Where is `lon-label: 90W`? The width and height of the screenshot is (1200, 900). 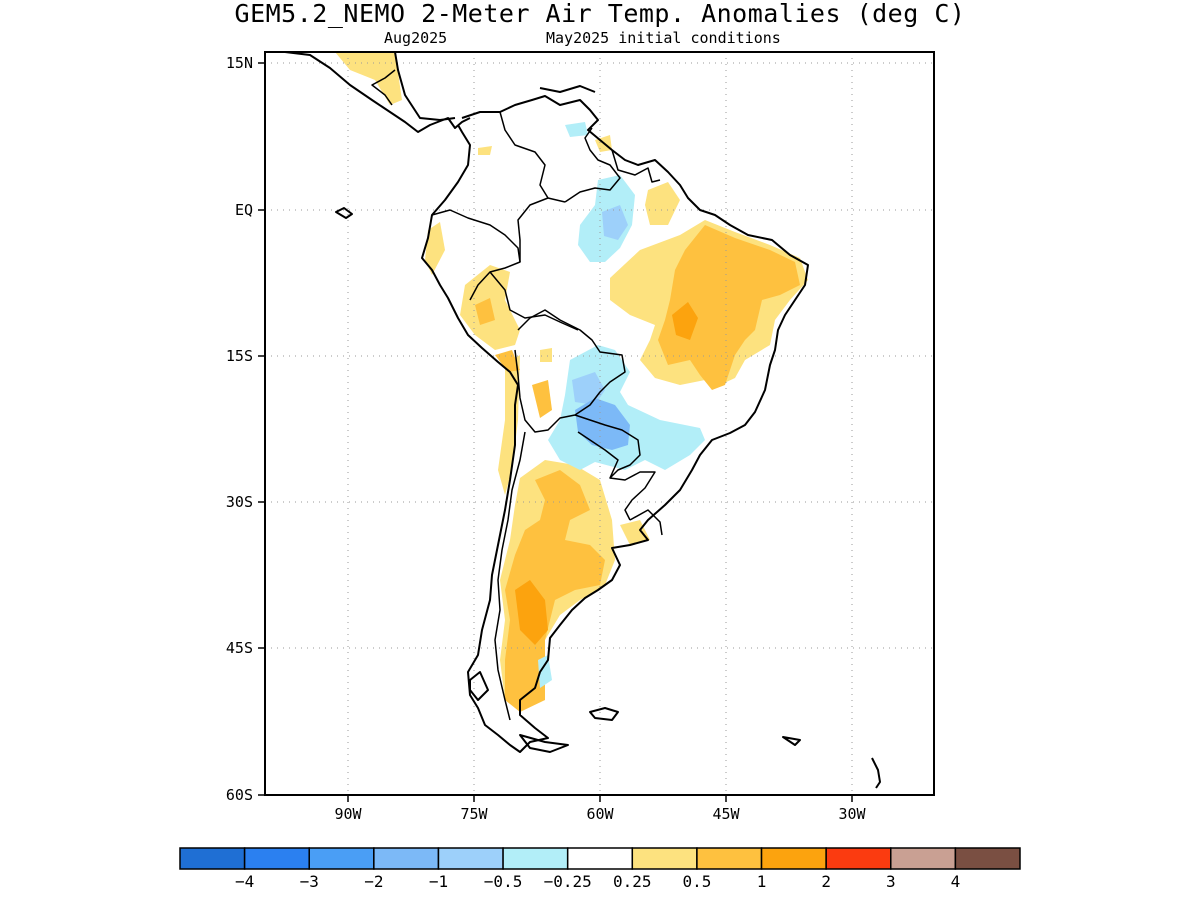
lon-label: 90W is located at coordinates (348, 814).